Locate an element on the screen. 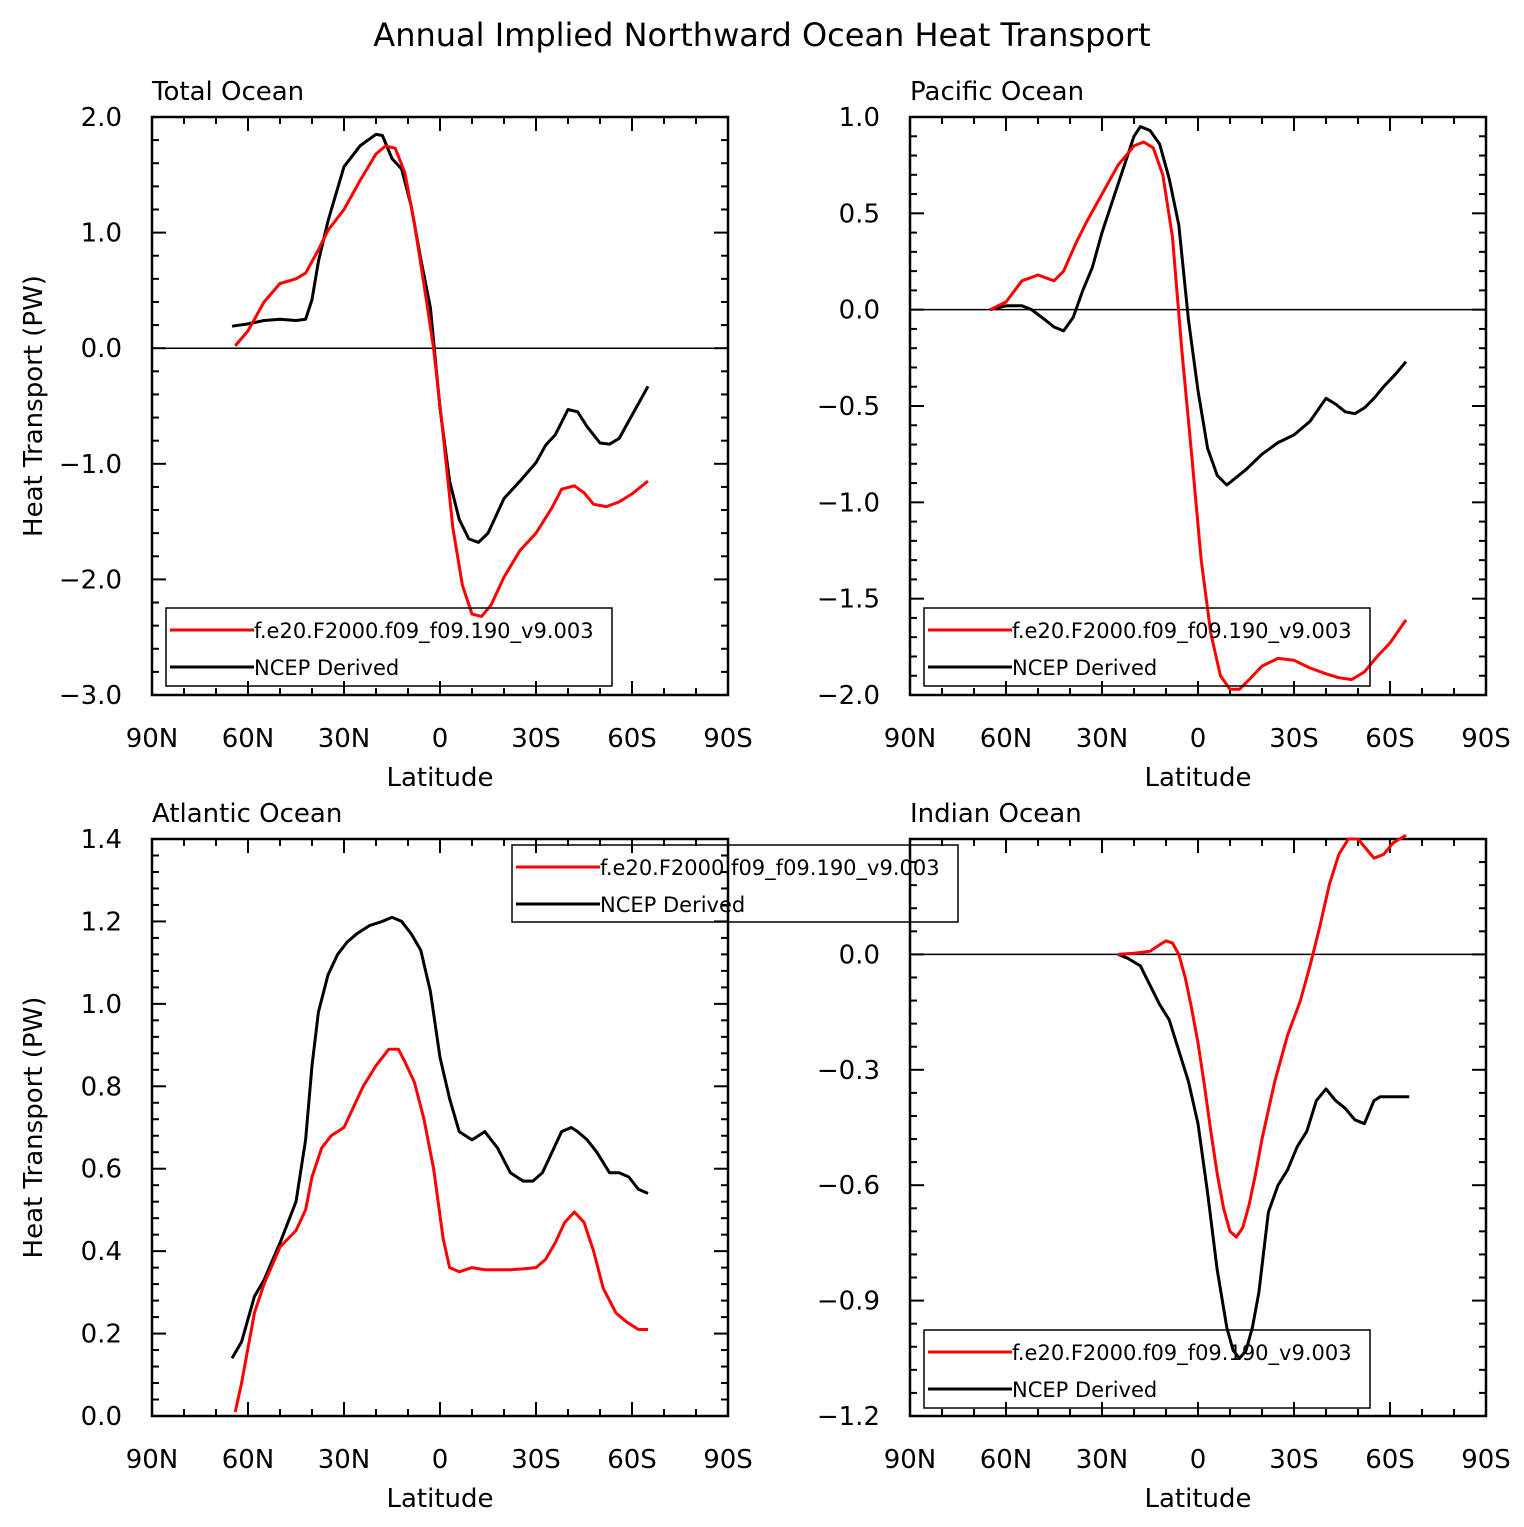 The height and width of the screenshot is (1527, 1524). y-tick-label: −1.2 is located at coordinates (848, 1417).